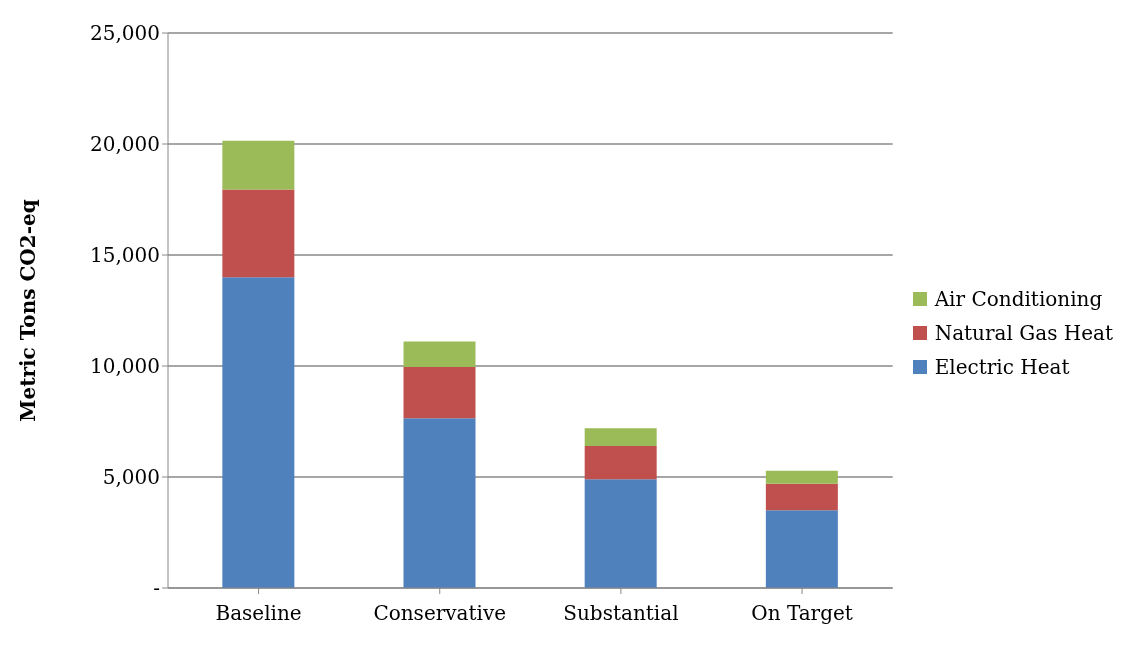  What do you see at coordinates (125, 255) in the screenshot?
I see `y-tick-label: 15,000` at bounding box center [125, 255].